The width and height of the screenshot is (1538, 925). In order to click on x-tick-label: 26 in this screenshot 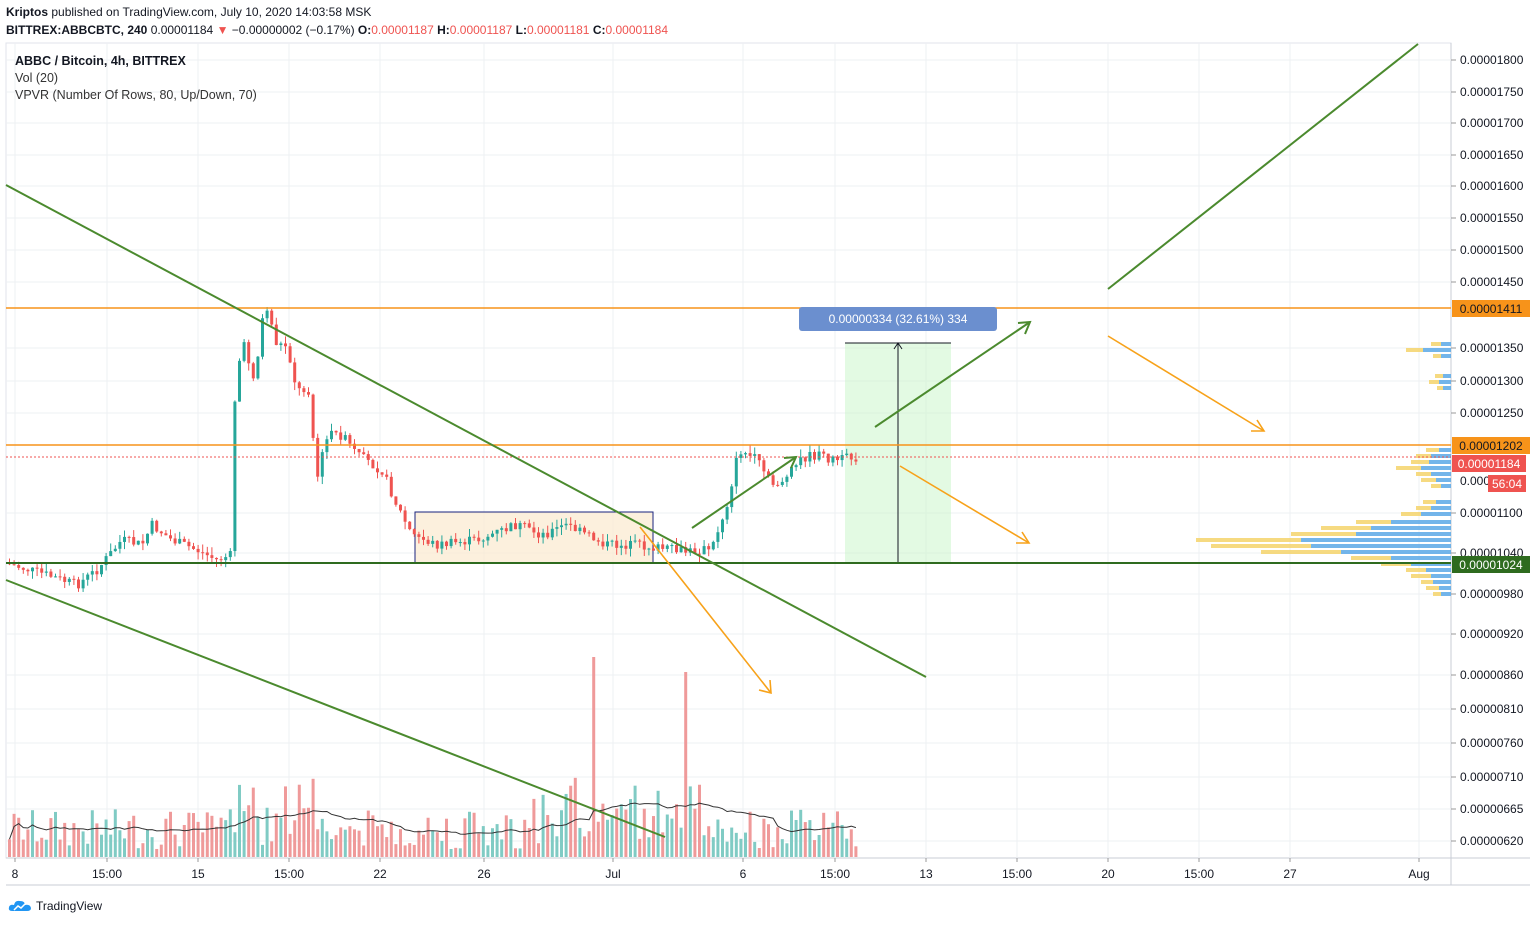, I will do `click(484, 874)`.